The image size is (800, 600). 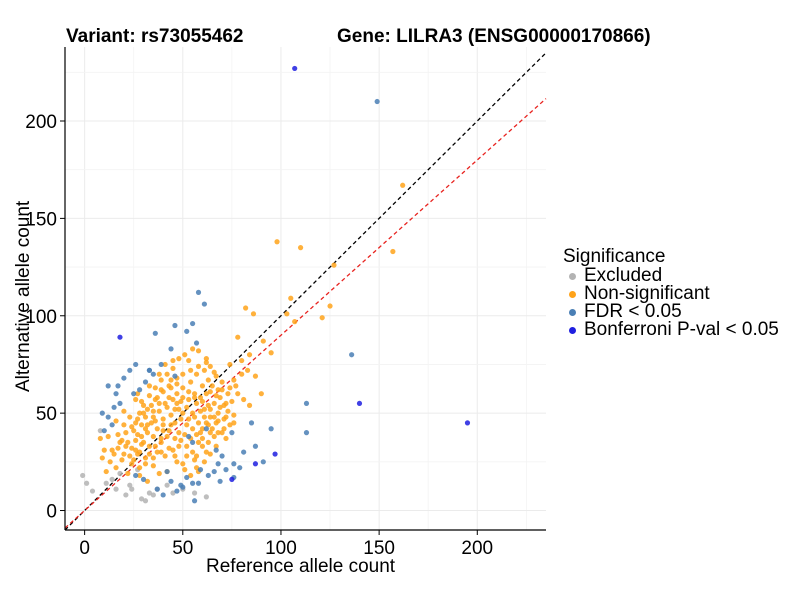 I want to click on title-gene: Gene: LILRA3 (ENSG00000170866), so click(x=494, y=36).